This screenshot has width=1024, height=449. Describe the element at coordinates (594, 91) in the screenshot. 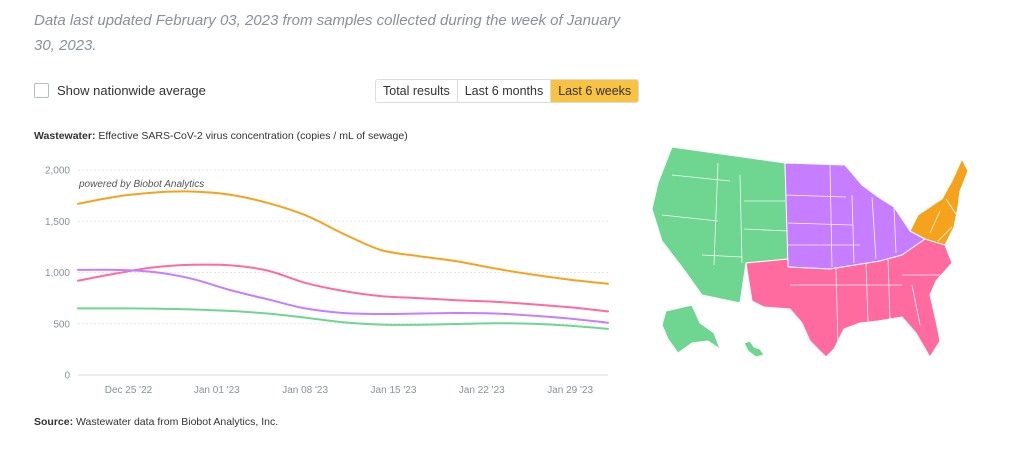

I see `range-last-6-weeks-button: Last 6 weeks` at that location.